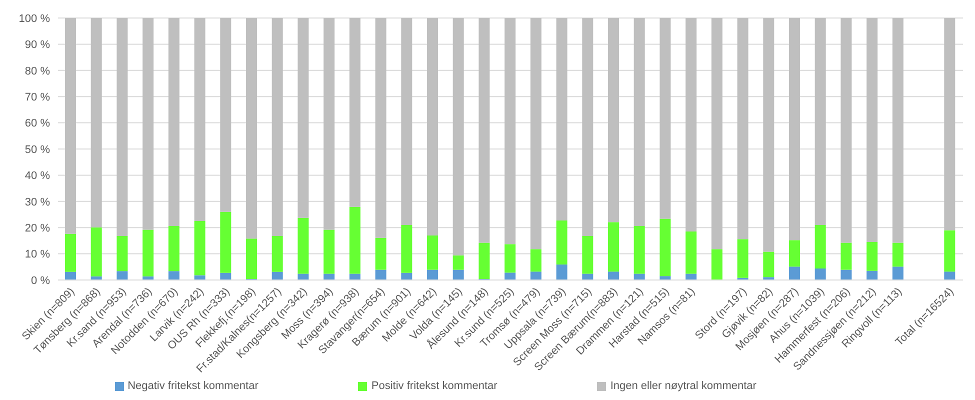  Describe the element at coordinates (37, 45) in the screenshot. I see `y-tick-label: 90 %` at that location.